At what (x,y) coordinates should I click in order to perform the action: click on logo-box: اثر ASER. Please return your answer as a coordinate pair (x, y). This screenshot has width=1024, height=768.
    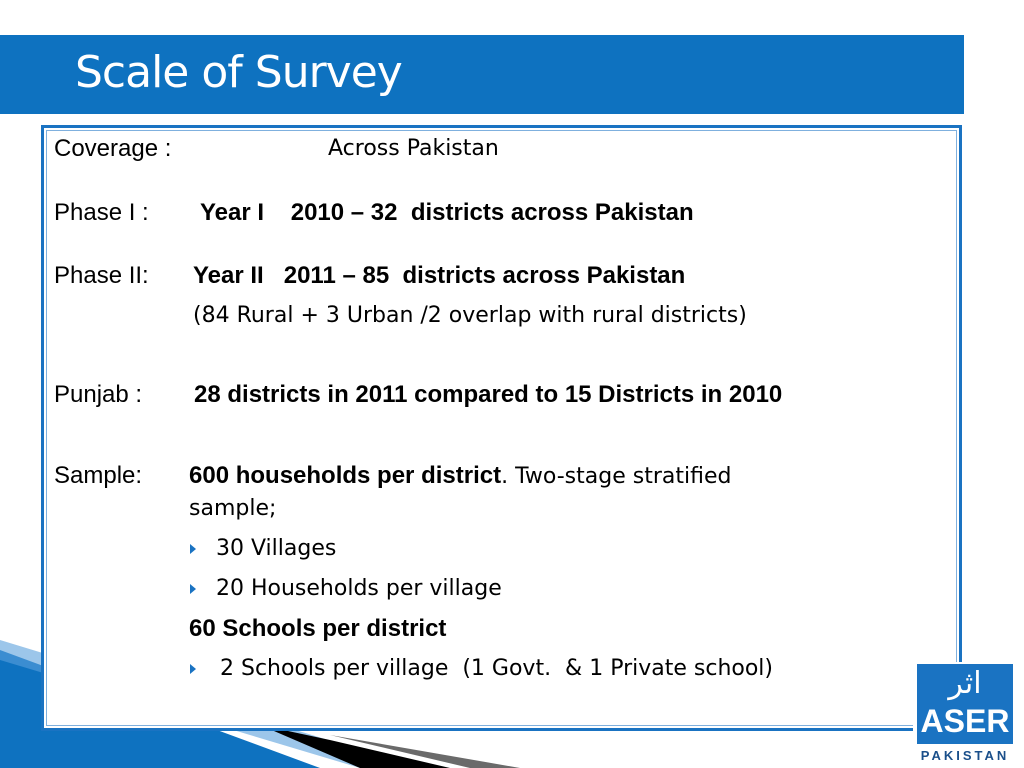
    Looking at the image, I should click on (965, 704).